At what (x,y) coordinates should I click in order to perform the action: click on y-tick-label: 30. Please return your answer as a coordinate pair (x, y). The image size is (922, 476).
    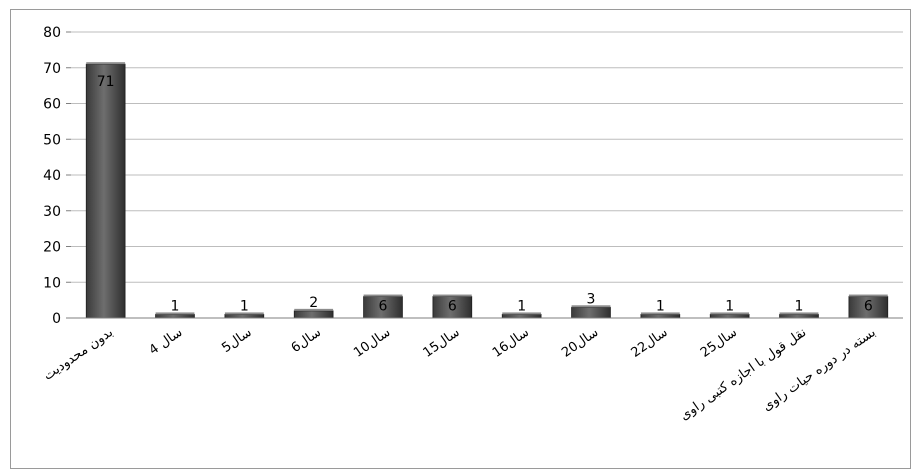
    Looking at the image, I should click on (52, 212).